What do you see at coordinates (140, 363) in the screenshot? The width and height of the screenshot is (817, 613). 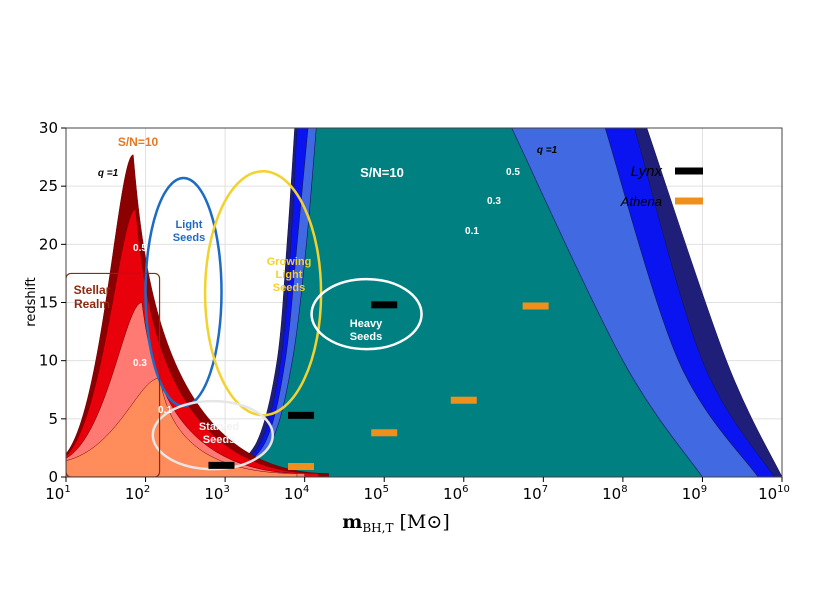 I see `athena-q-label: 0.3` at bounding box center [140, 363].